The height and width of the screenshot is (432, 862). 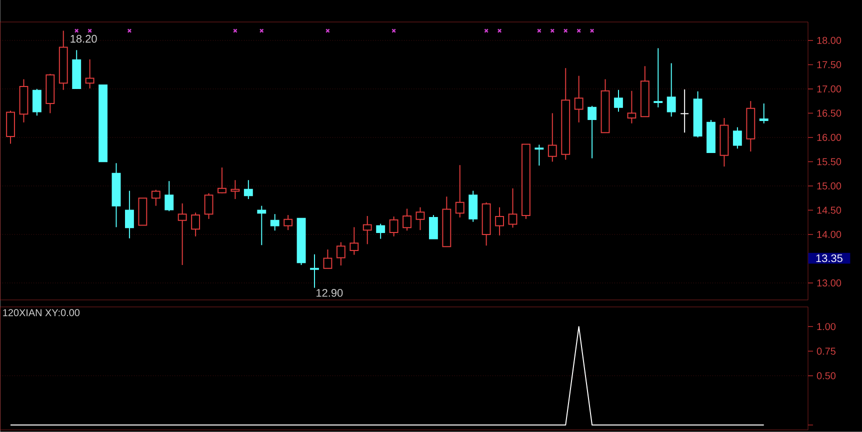 What do you see at coordinates (826, 326) in the screenshot?
I see `y-tick-label: 1.00` at bounding box center [826, 326].